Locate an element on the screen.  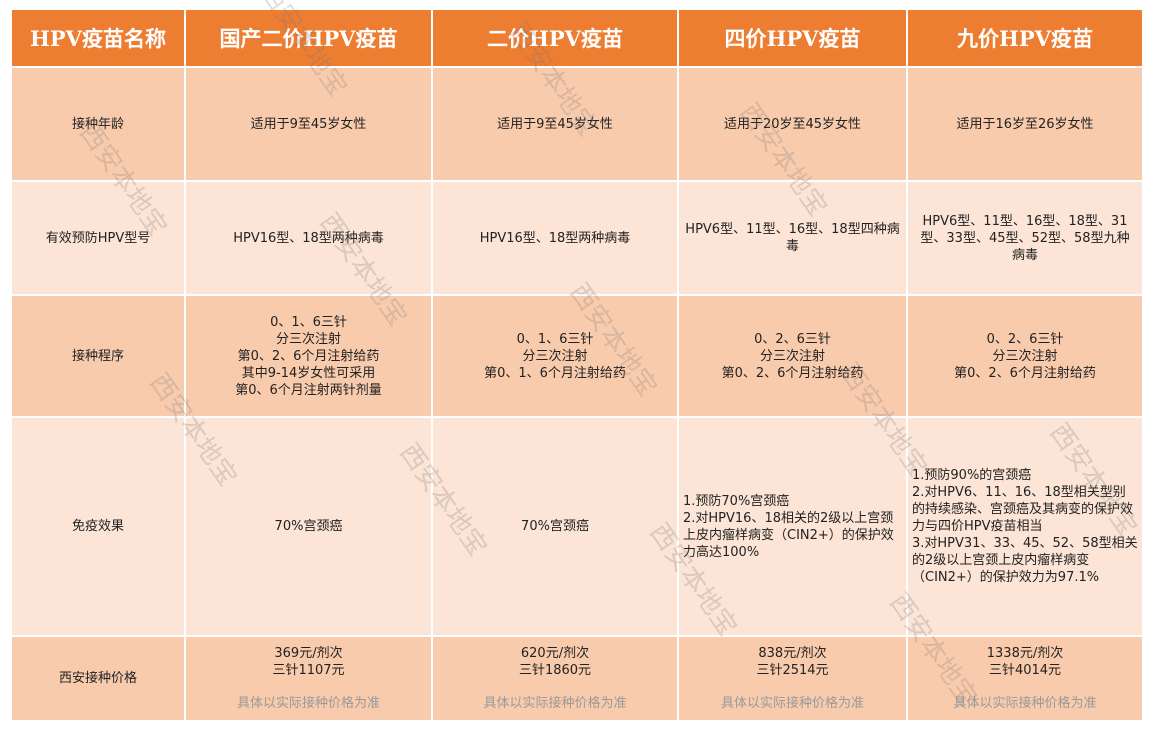
table-cell: HPV6型、11型、16型、18型四种病毒 is located at coordinates (792, 238).